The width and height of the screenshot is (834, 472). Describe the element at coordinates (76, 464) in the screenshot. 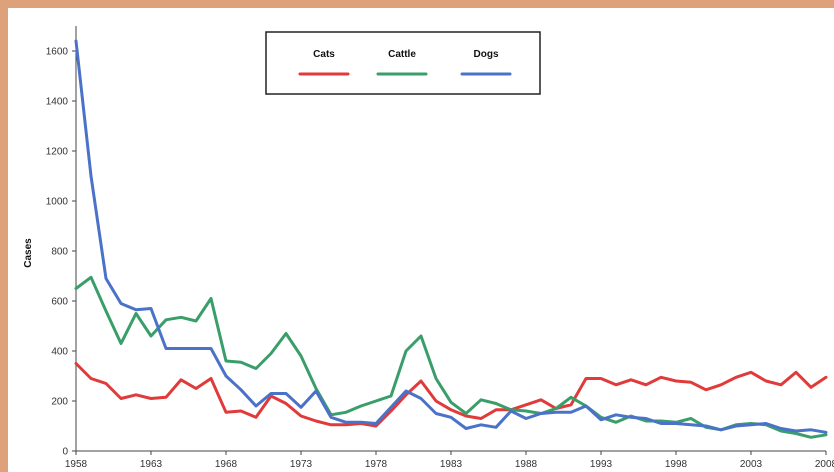

I see `x-tick-label: 1958` at that location.